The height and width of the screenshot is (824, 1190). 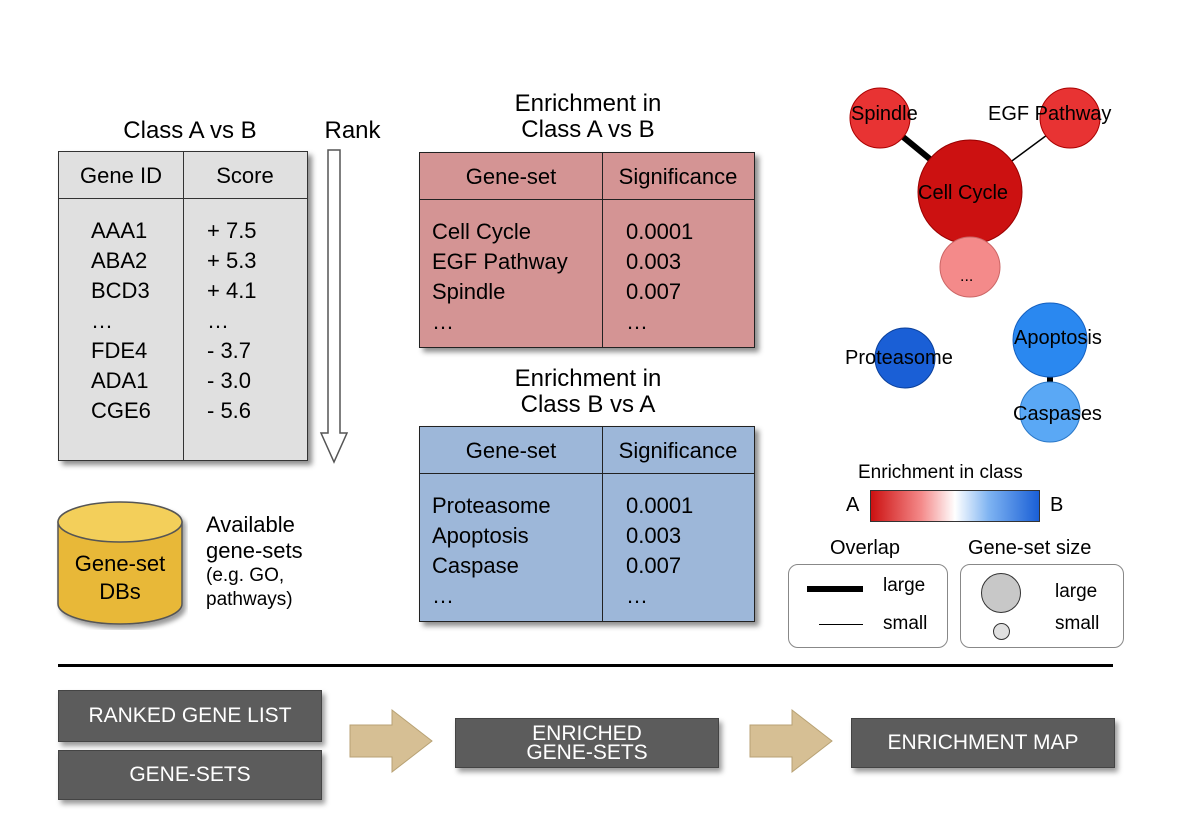 What do you see at coordinates (121, 321) in the screenshot?
I see `gene-id-column: AAA1 ABA2 BCD3 … FDE4 ADA1 CGE6` at bounding box center [121, 321].